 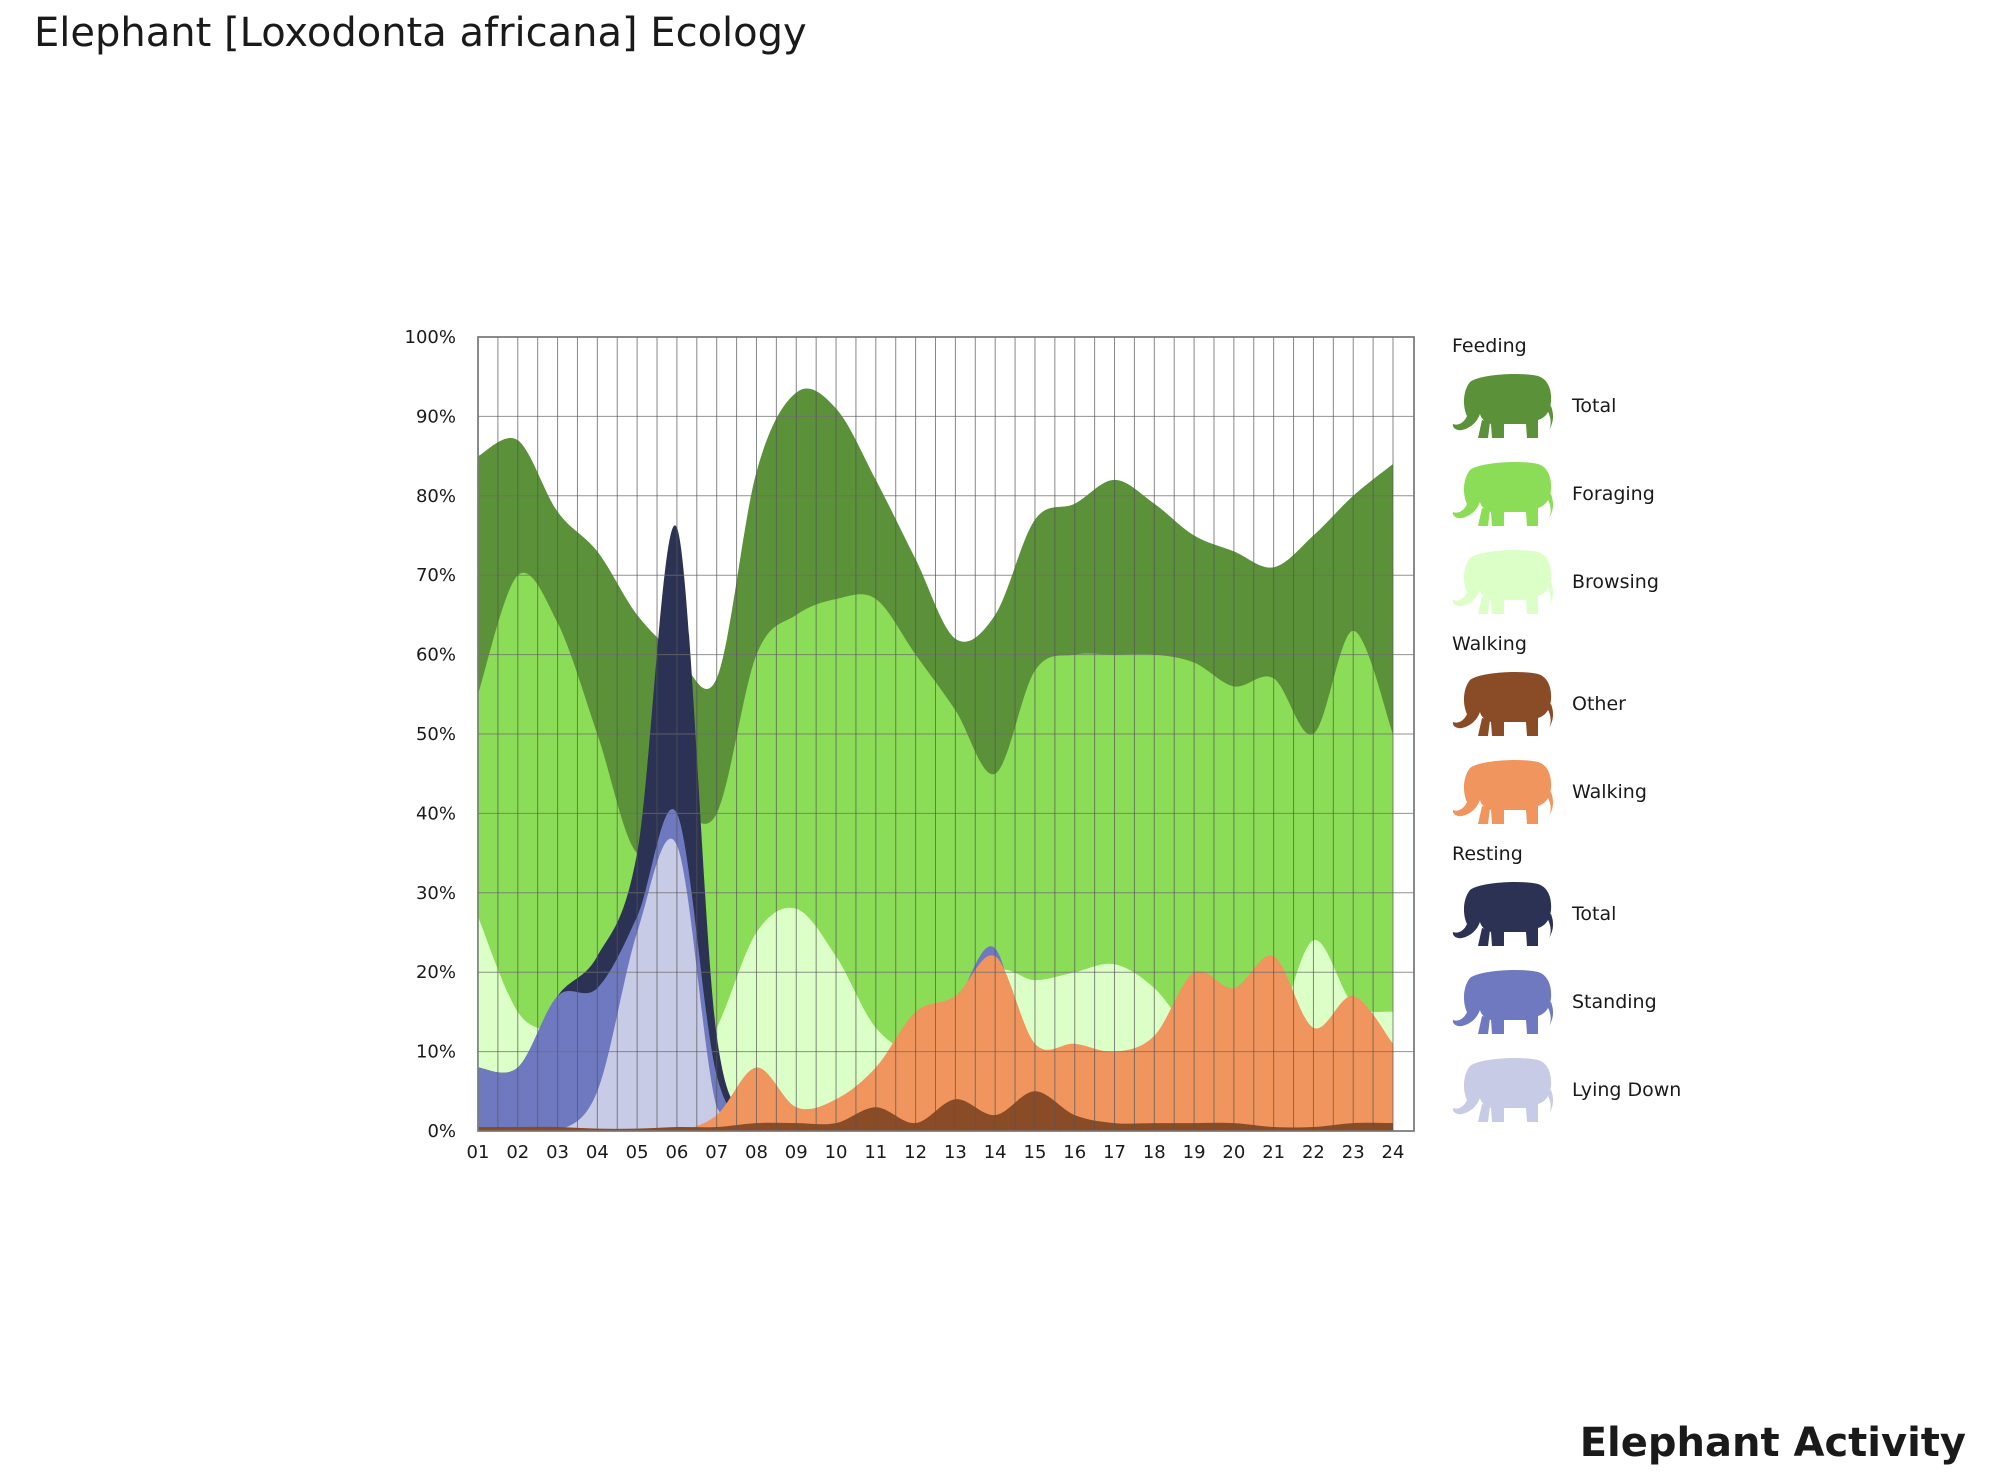 What do you see at coordinates (1489, 644) in the screenshot?
I see `legend-heading: Walking` at bounding box center [1489, 644].